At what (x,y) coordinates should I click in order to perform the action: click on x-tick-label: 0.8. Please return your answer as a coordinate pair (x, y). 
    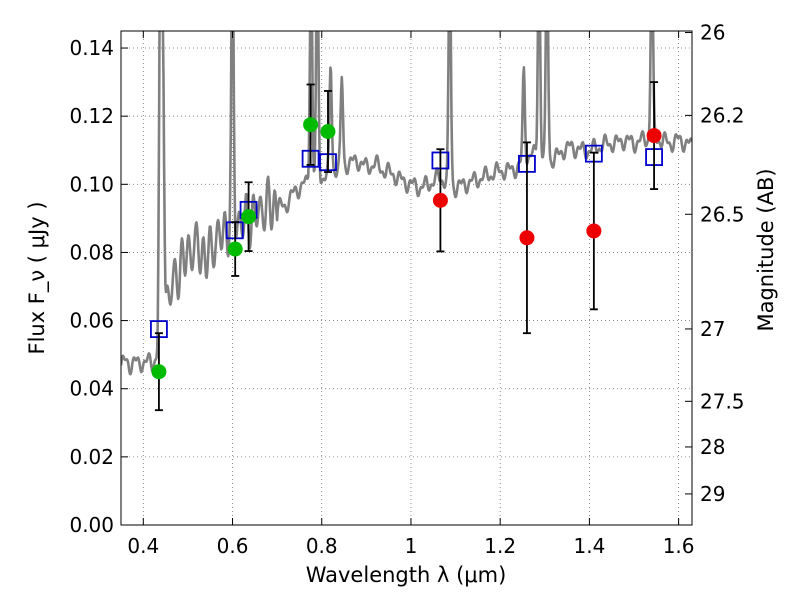
    Looking at the image, I should click on (322, 546).